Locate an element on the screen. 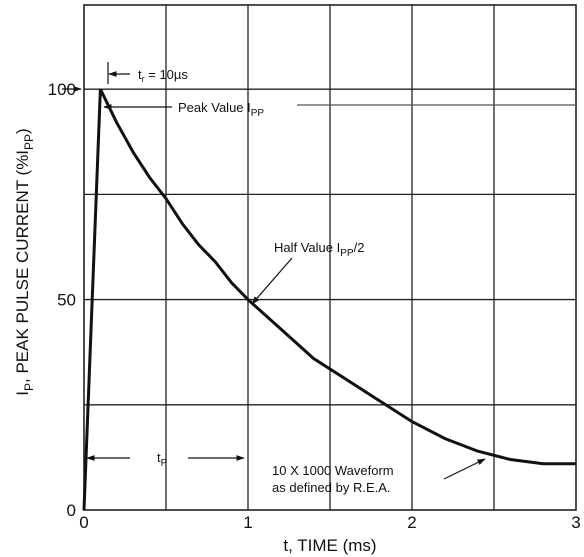 The height and width of the screenshot is (557, 584). y-tick-label: 100 is located at coordinates (62, 89).